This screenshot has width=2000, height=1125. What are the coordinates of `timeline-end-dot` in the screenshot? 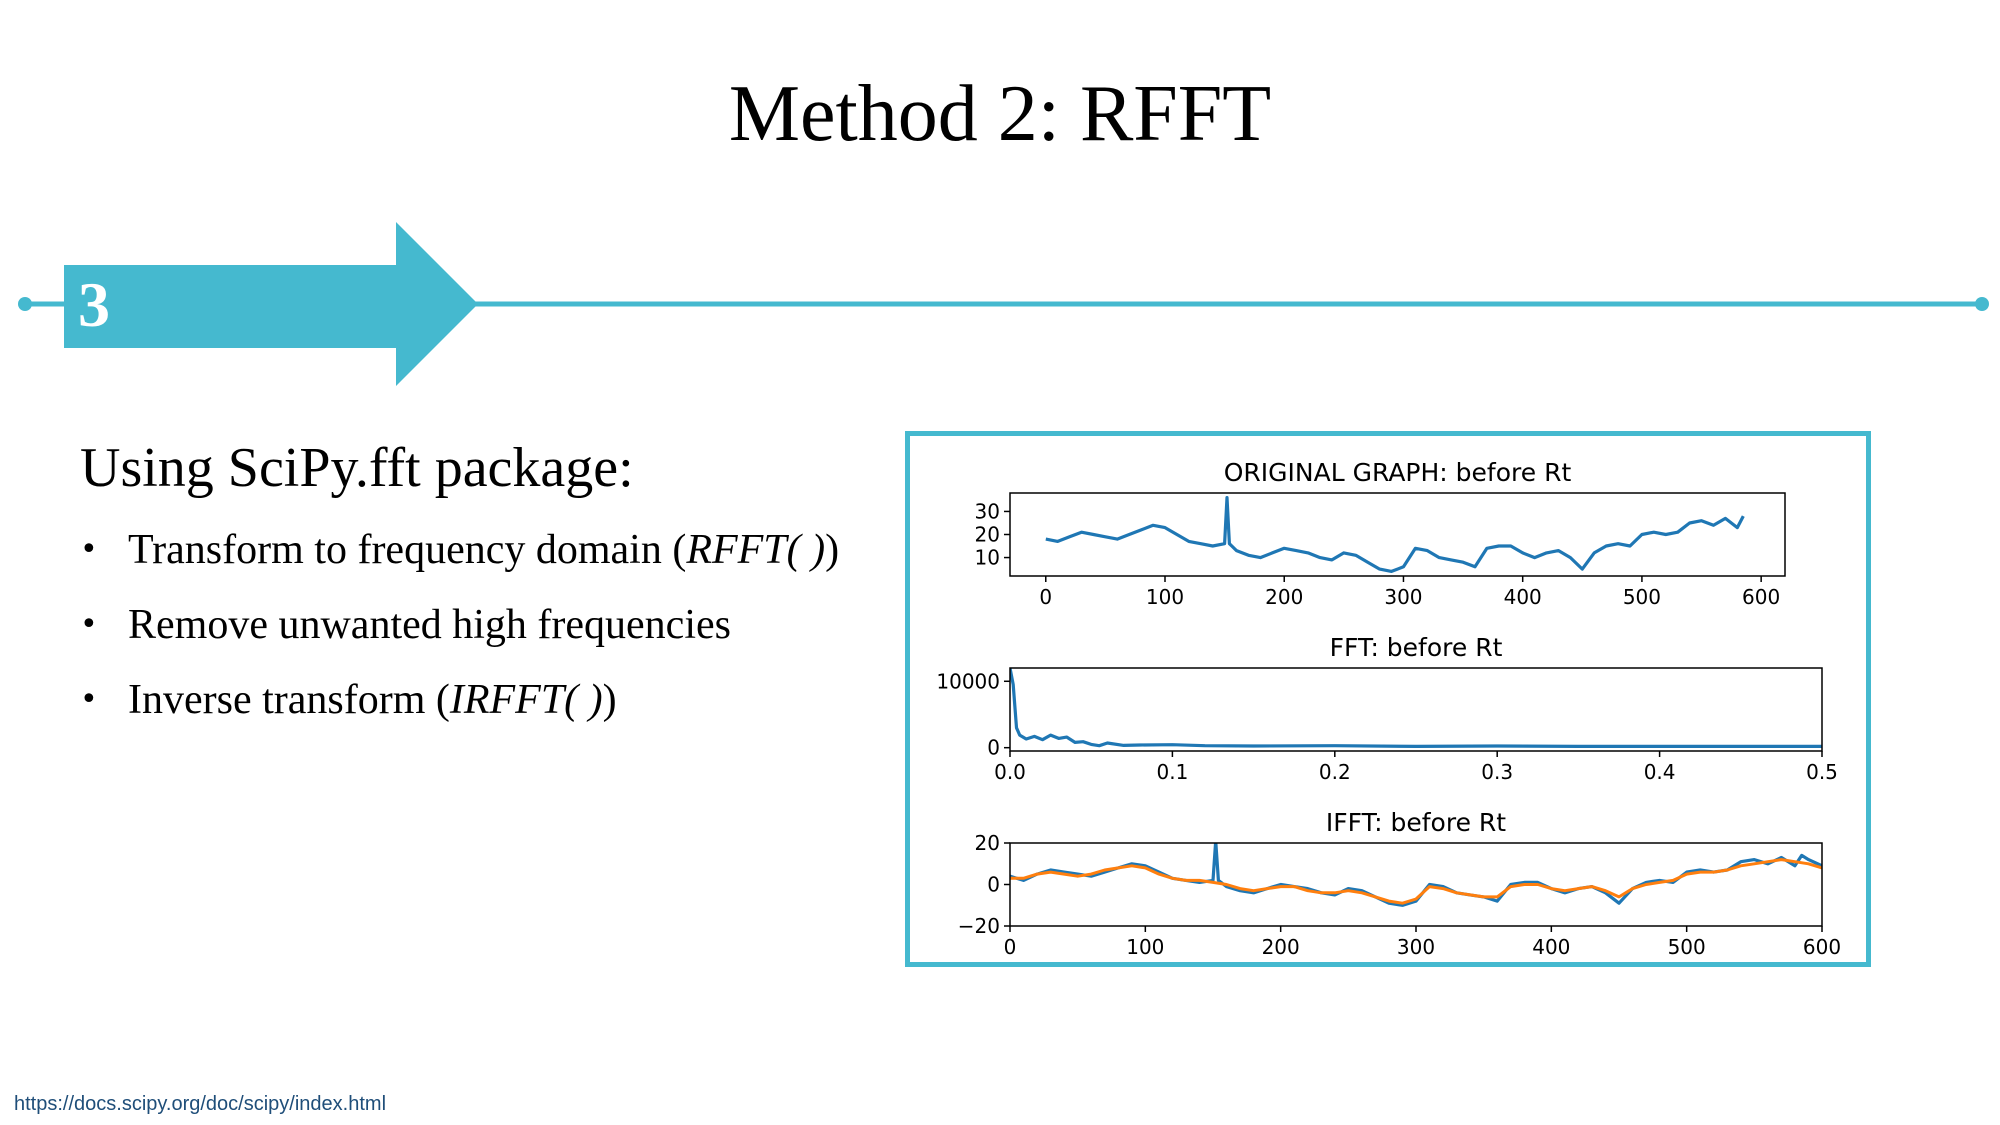 It's located at (1982, 304).